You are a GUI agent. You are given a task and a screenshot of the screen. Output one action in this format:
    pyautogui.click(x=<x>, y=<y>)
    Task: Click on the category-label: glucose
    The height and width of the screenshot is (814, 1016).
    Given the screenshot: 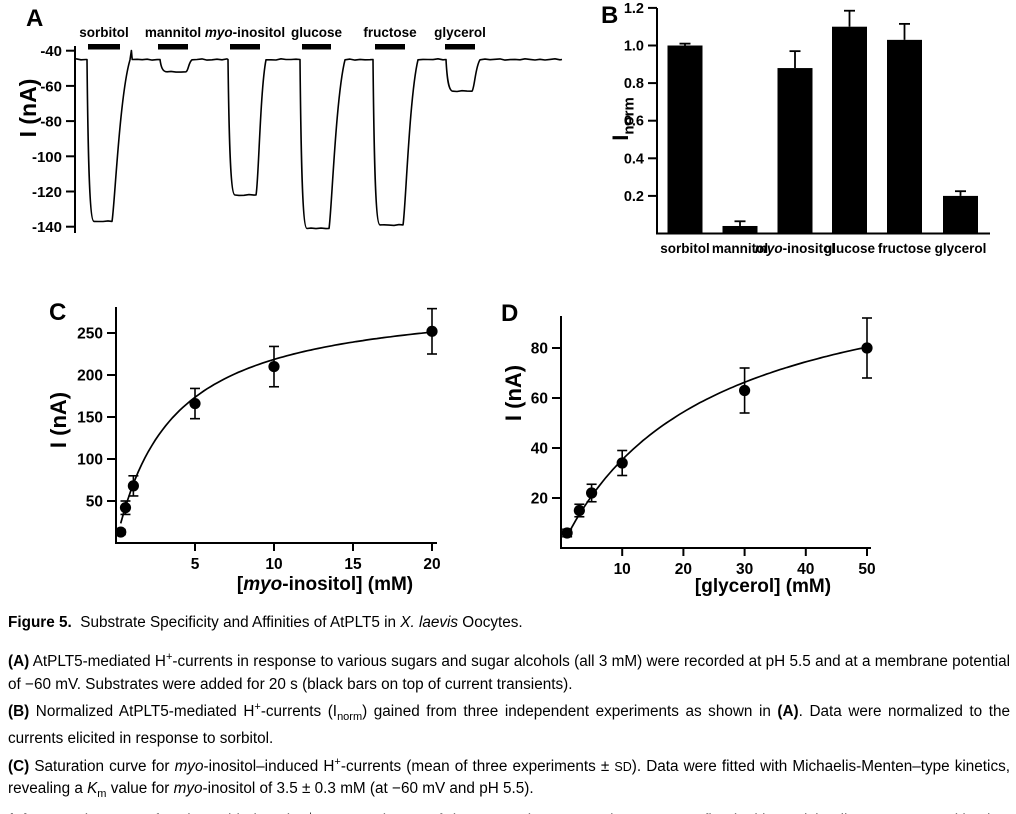 What is the action you would take?
    pyautogui.click(x=850, y=248)
    